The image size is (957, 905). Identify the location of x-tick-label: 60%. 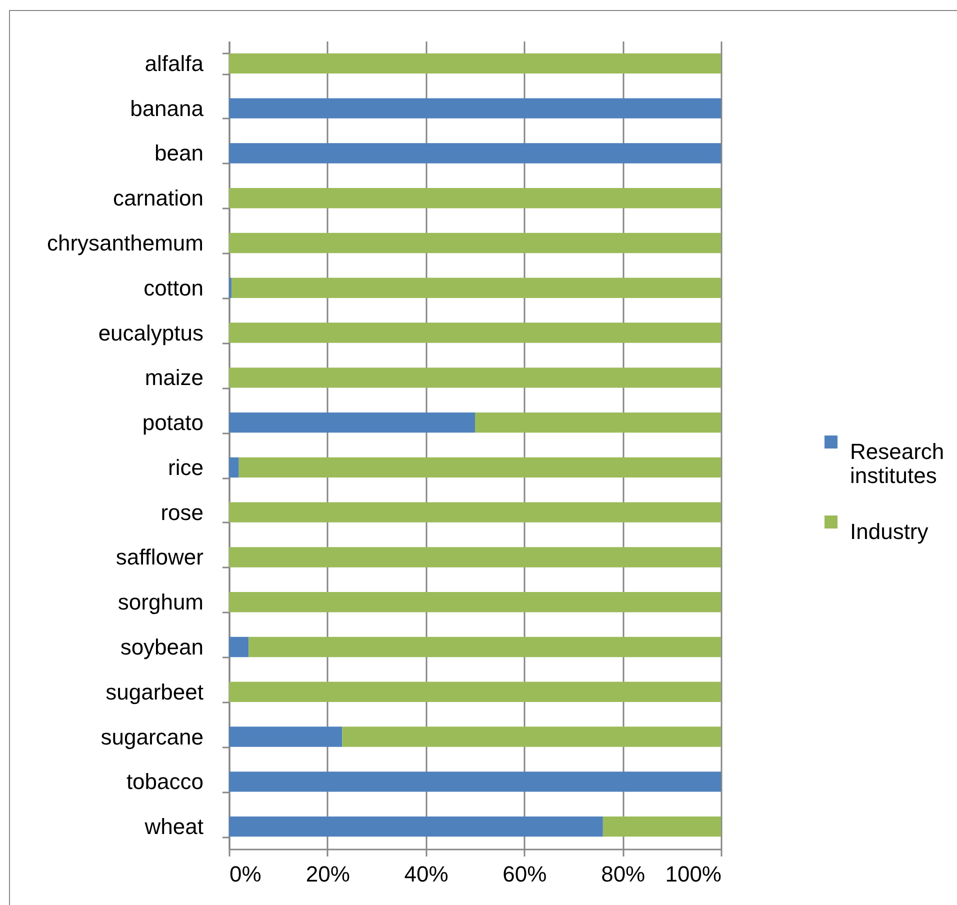
(524, 874).